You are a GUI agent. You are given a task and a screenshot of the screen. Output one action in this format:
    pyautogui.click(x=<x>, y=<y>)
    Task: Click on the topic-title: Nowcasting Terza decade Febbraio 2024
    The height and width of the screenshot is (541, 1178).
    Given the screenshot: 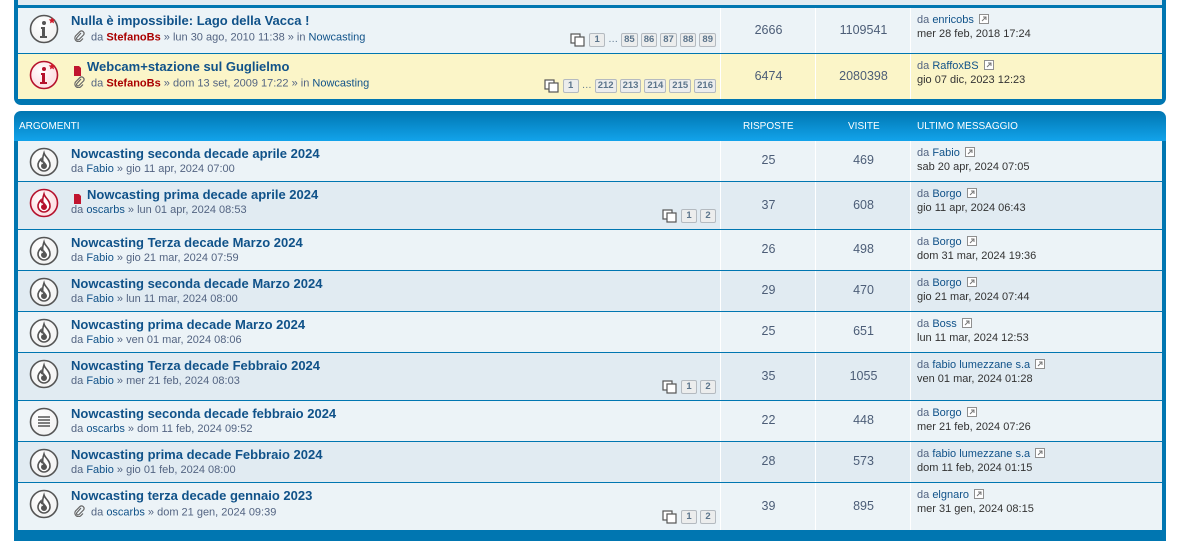 What is the action you would take?
    pyautogui.click(x=196, y=365)
    